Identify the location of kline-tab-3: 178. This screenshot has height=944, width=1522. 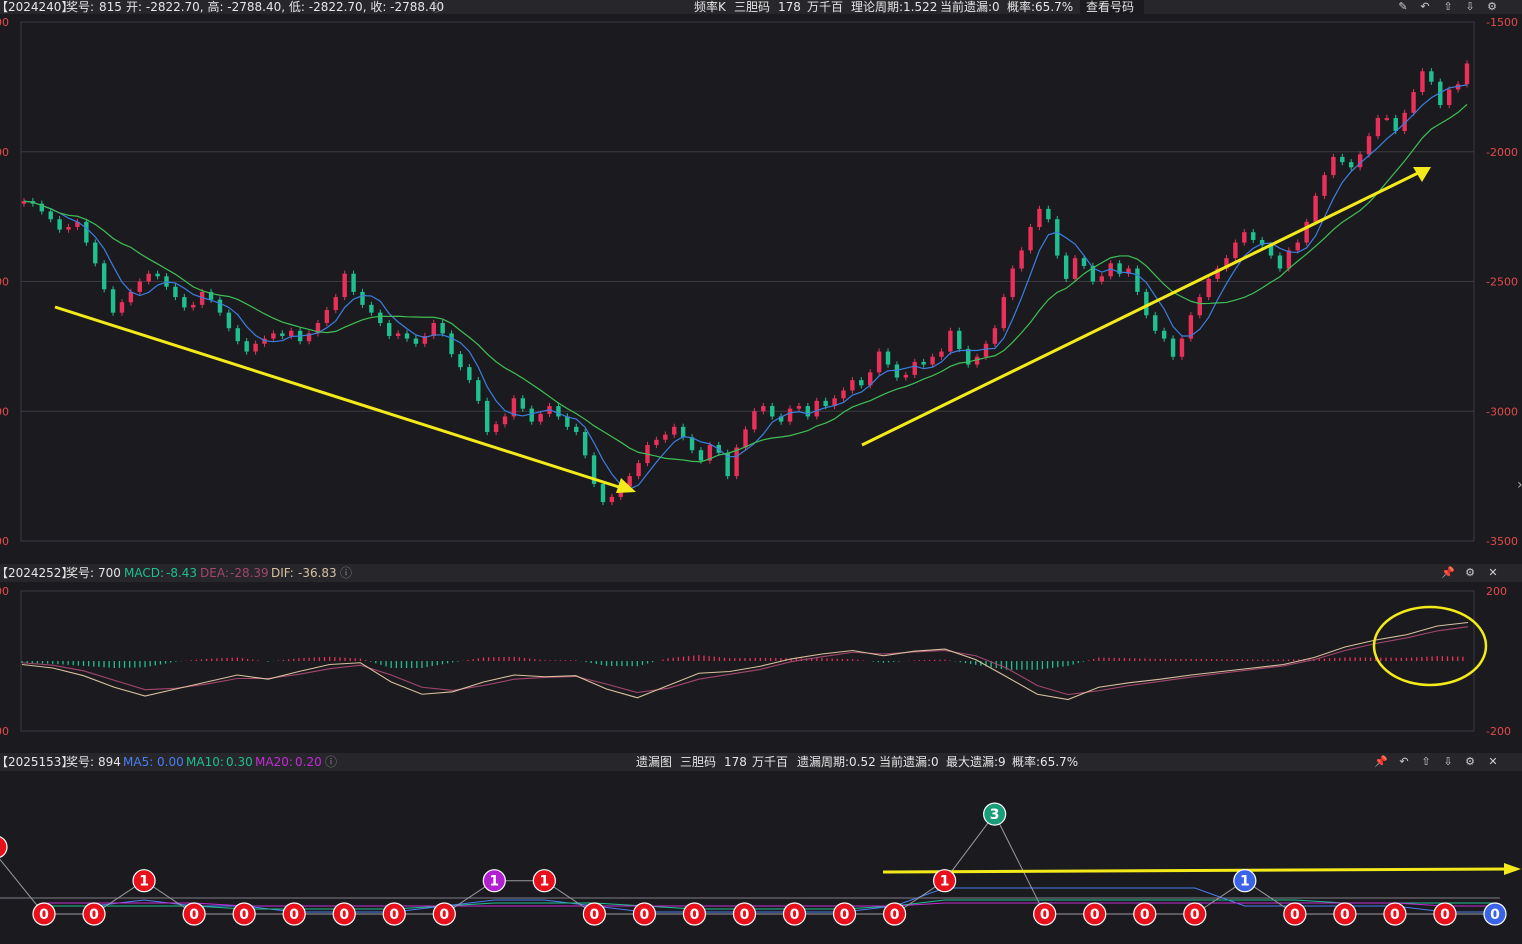
(789, 7).